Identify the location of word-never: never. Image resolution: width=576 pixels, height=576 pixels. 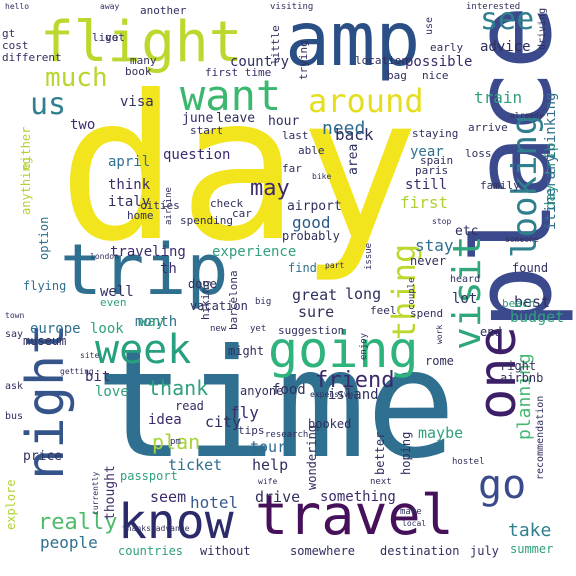
(428, 261).